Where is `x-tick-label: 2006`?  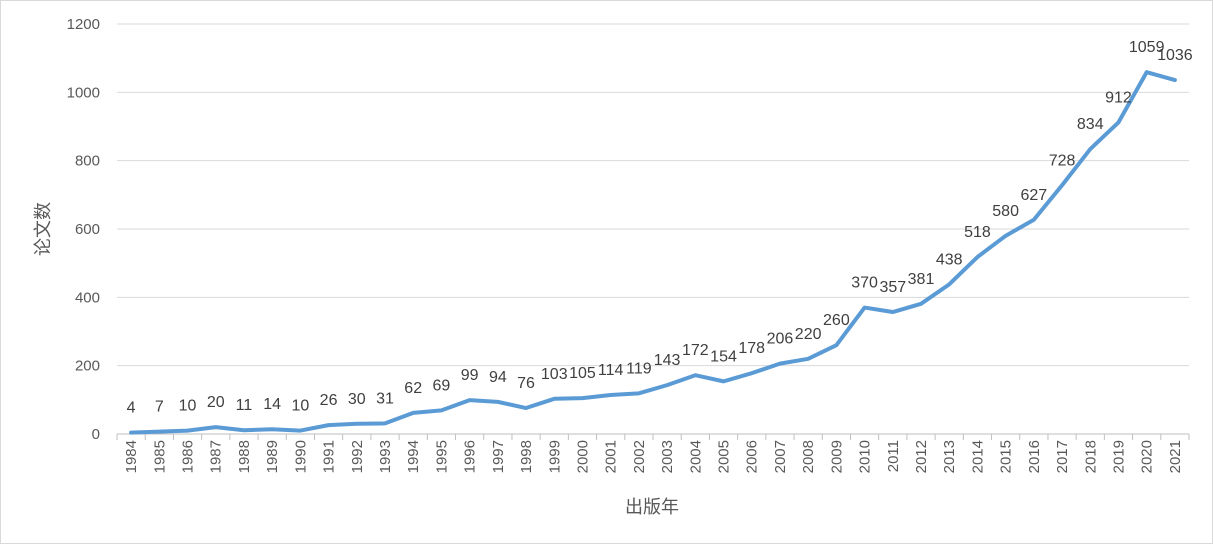 x-tick-label: 2006 is located at coordinates (752, 456).